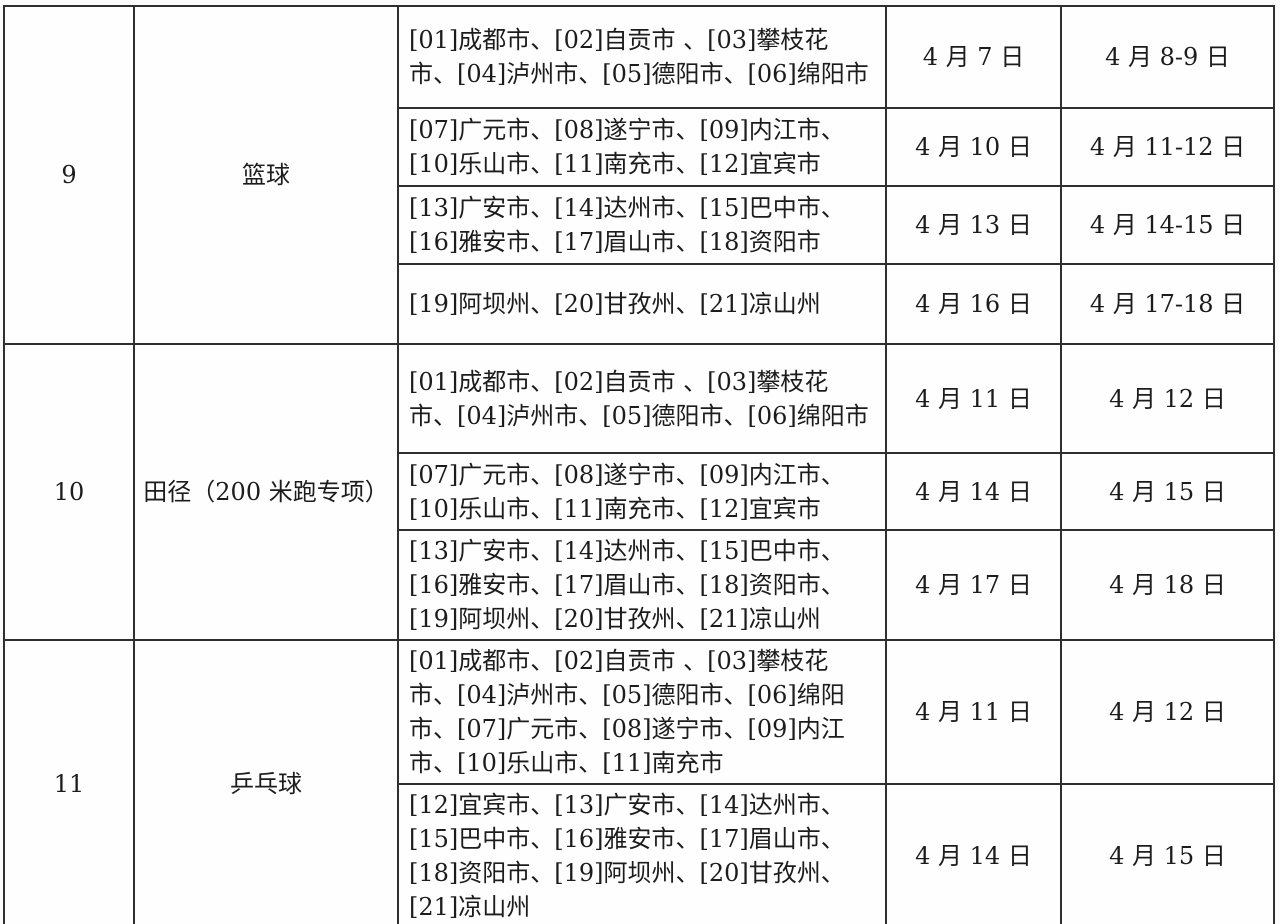  Describe the element at coordinates (266, 781) in the screenshot. I see `sport-name-cell: 乒乓球` at that location.